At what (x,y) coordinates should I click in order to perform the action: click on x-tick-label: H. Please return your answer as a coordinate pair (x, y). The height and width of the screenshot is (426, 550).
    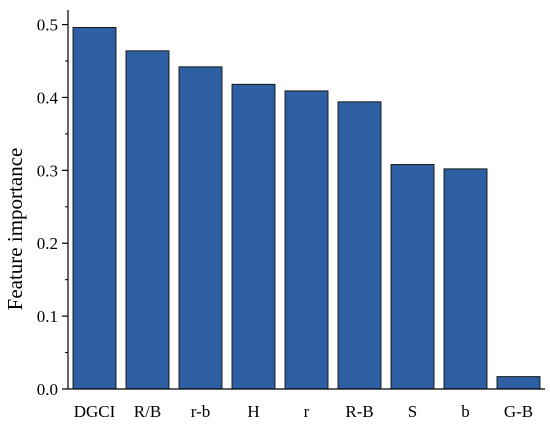
    Looking at the image, I should click on (253, 411).